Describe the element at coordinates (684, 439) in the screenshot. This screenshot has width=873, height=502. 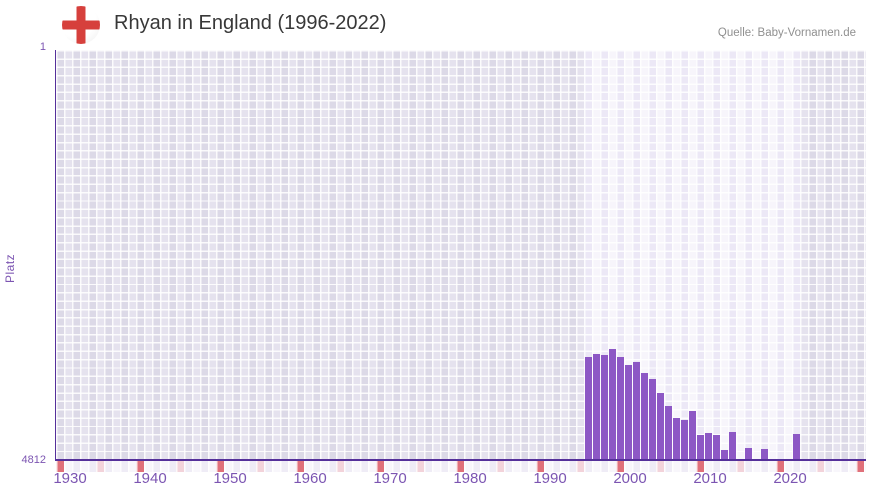
I see `bar-2008` at that location.